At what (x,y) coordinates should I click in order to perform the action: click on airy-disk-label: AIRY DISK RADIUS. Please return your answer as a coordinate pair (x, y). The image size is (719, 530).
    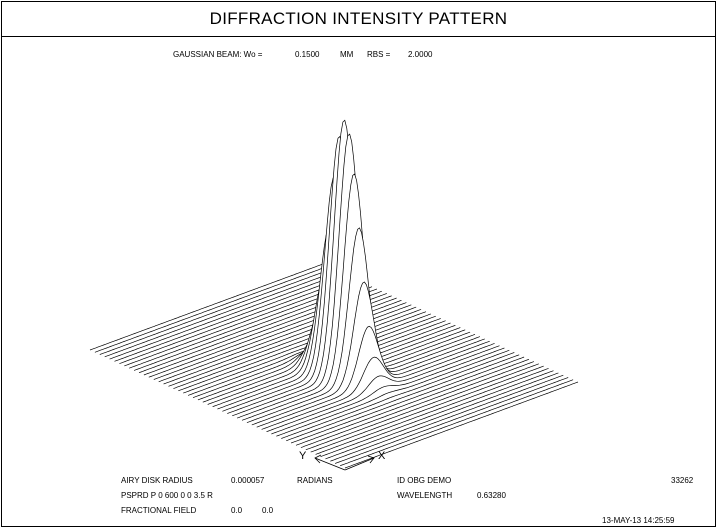
    Looking at the image, I should click on (157, 480).